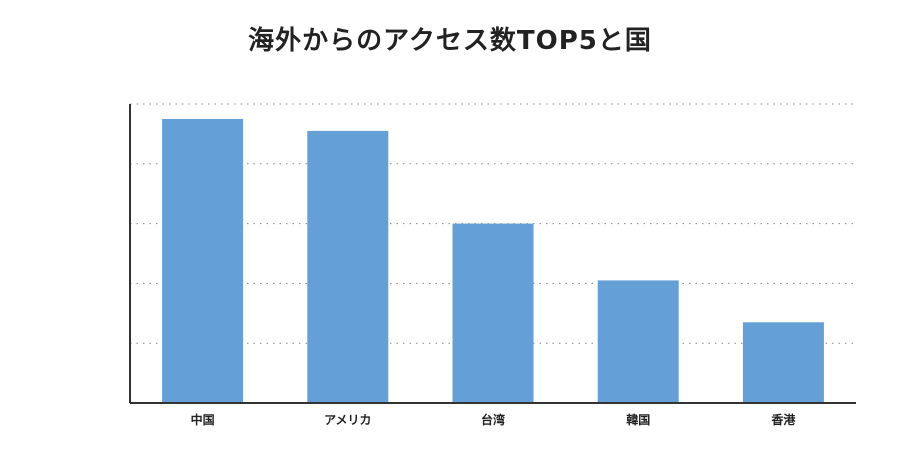  I want to click on chart-title: 海外からのアクセス数TOP5と国, so click(450, 41).